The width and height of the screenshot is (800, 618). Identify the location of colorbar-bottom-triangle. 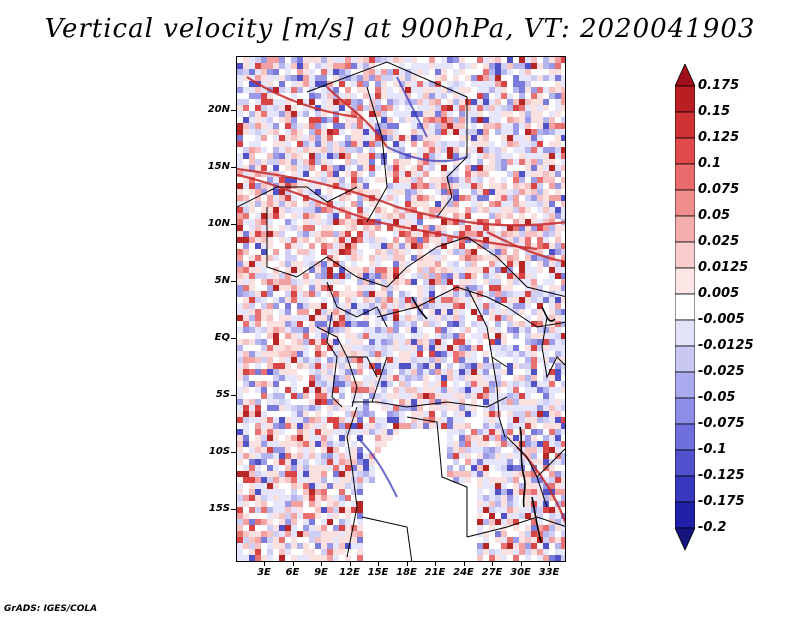
(685, 539).